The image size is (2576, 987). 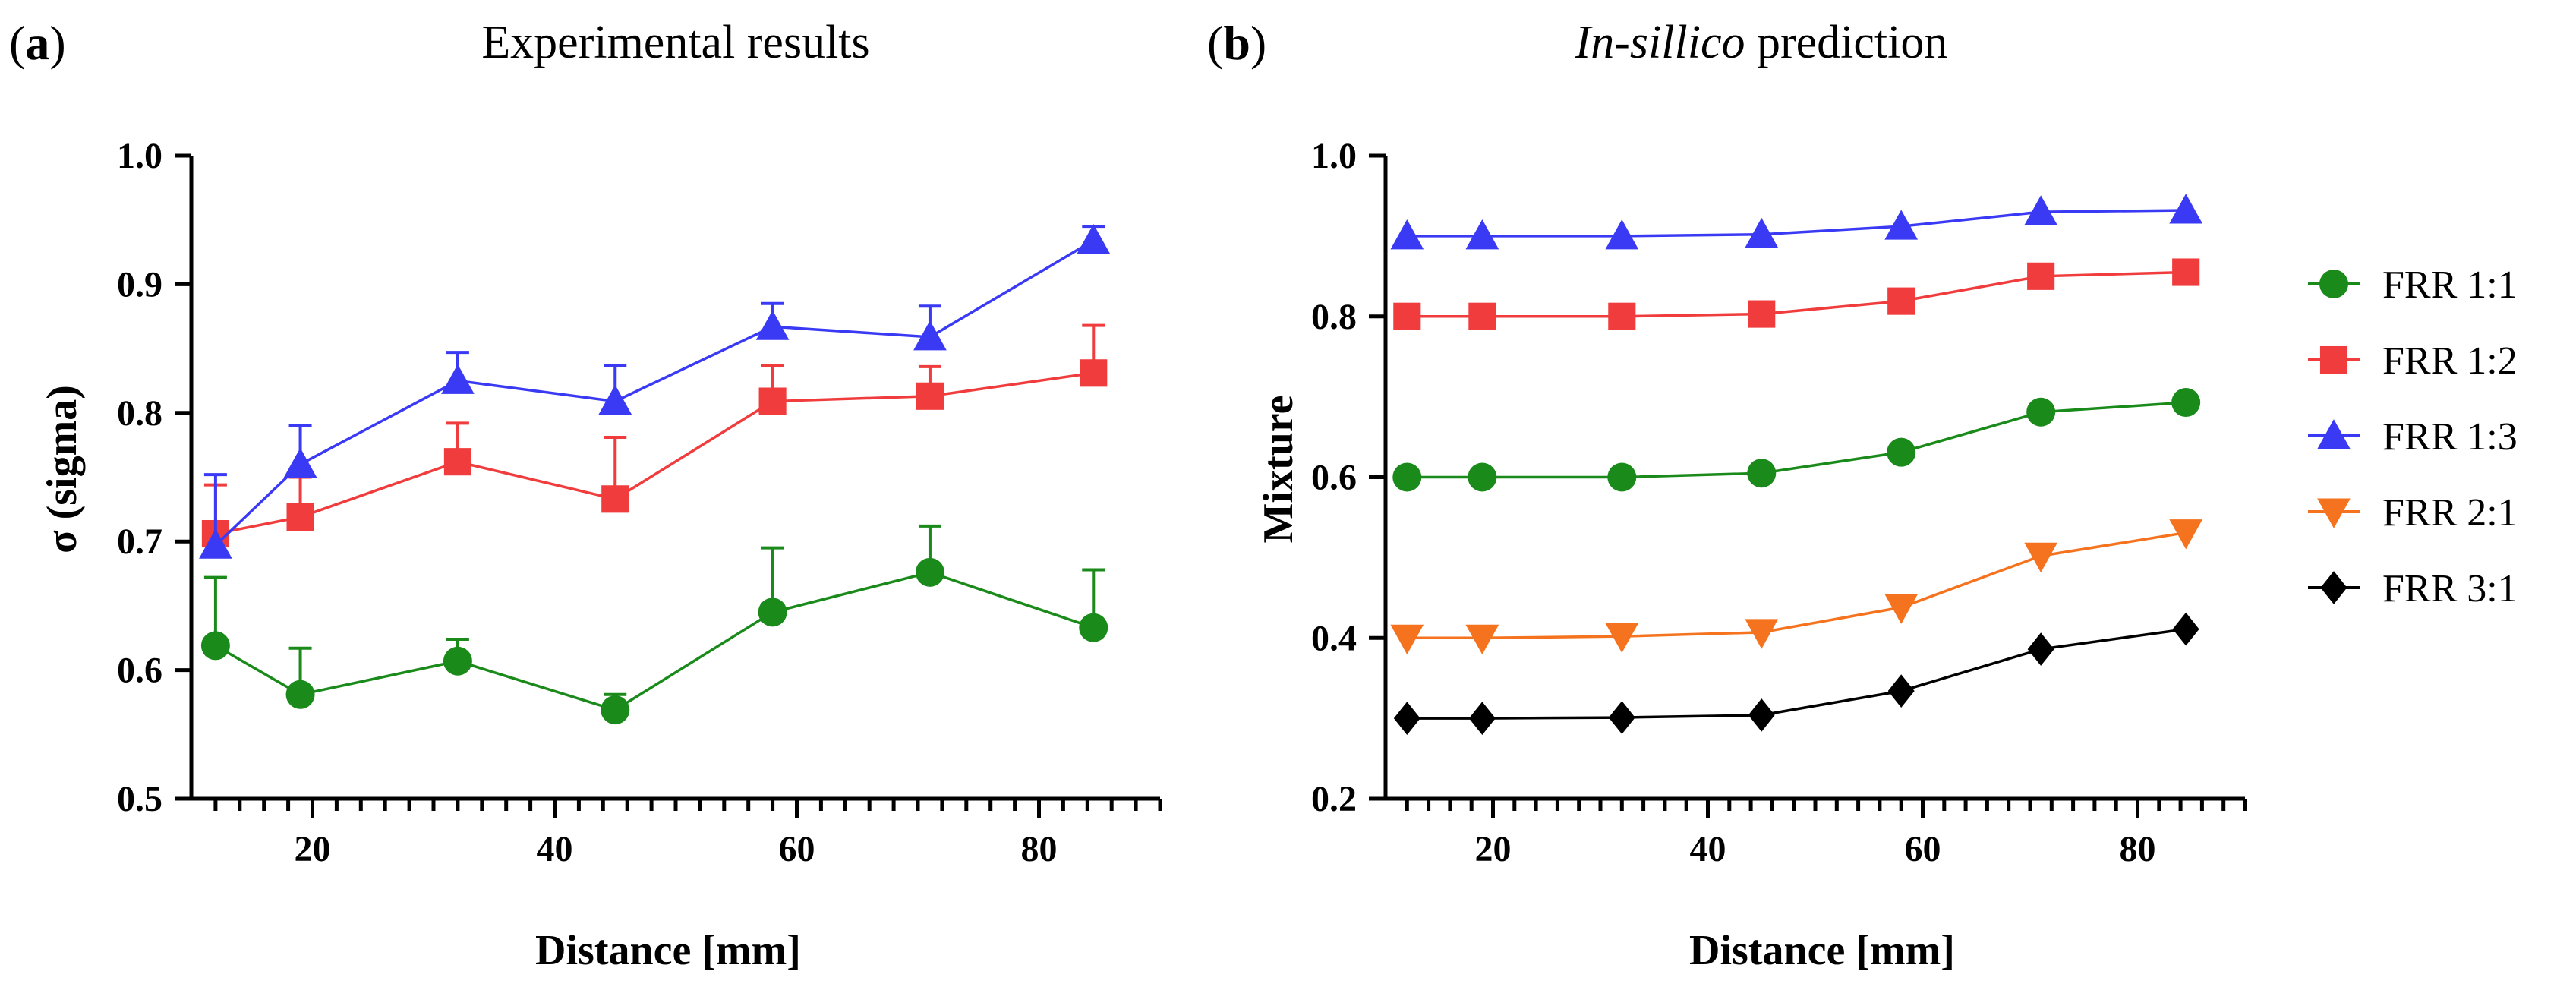 I want to click on panel-a-title: Experimental results, so click(x=675, y=43).